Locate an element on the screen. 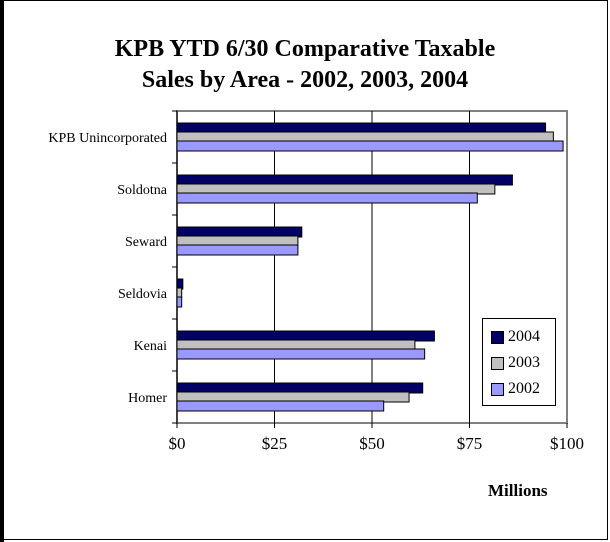 This screenshot has height=542, width=610. legend: 2004 2003 2002 is located at coordinates (519, 362).